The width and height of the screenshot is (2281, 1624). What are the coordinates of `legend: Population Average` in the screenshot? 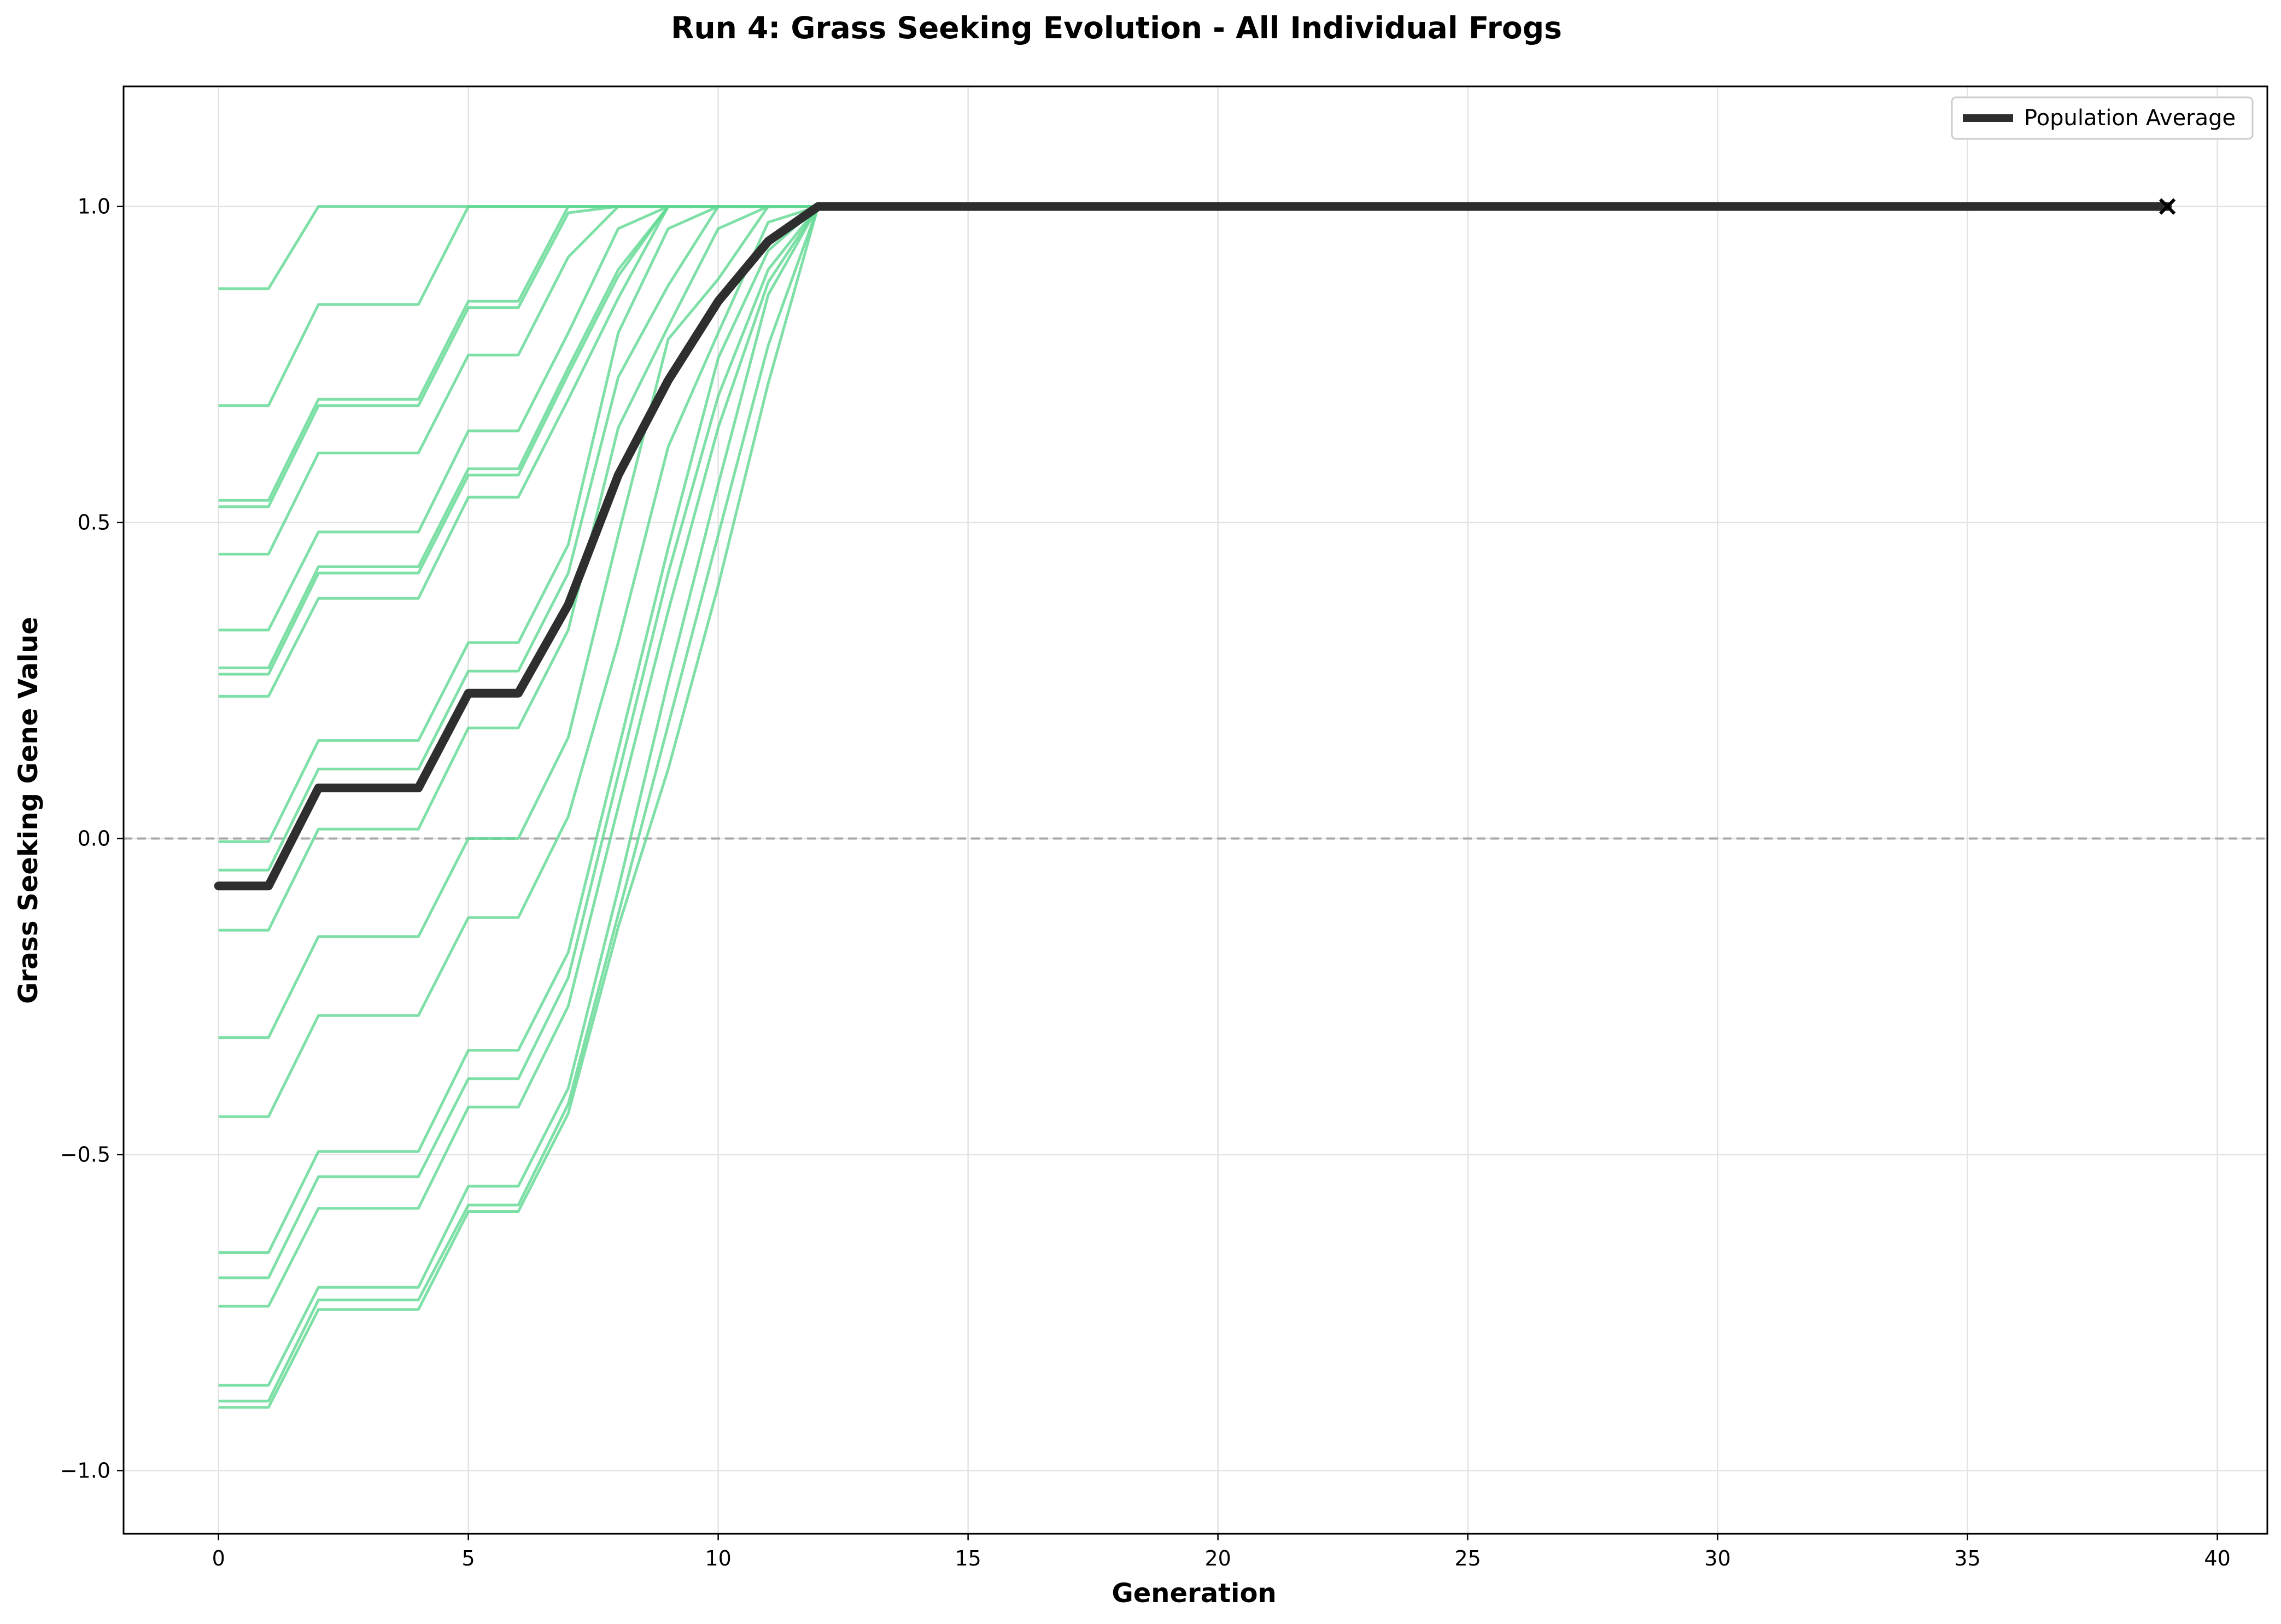 It's located at (2102, 118).